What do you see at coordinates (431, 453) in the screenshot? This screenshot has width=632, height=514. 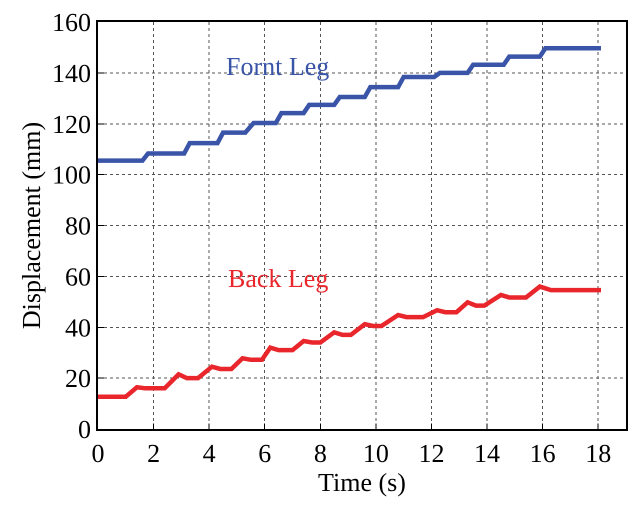 I see `x-tick-label: 12` at bounding box center [431, 453].